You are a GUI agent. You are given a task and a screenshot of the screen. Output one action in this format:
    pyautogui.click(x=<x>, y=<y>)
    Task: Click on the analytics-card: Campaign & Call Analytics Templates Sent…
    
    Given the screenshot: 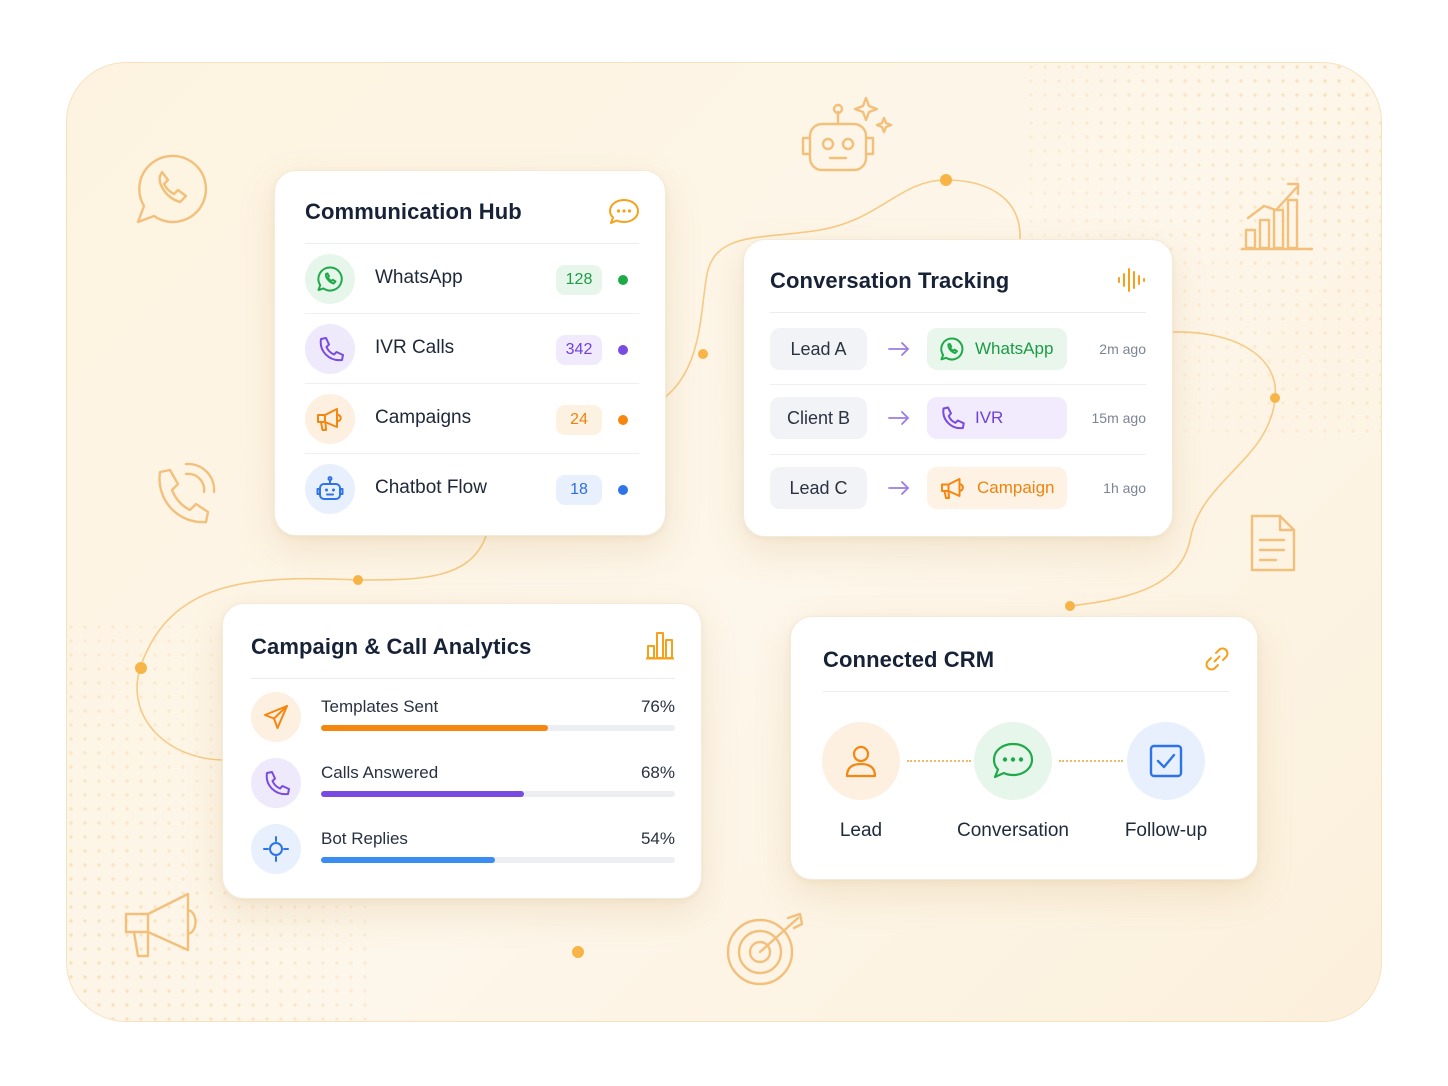 What is the action you would take?
    pyautogui.click(x=462, y=751)
    